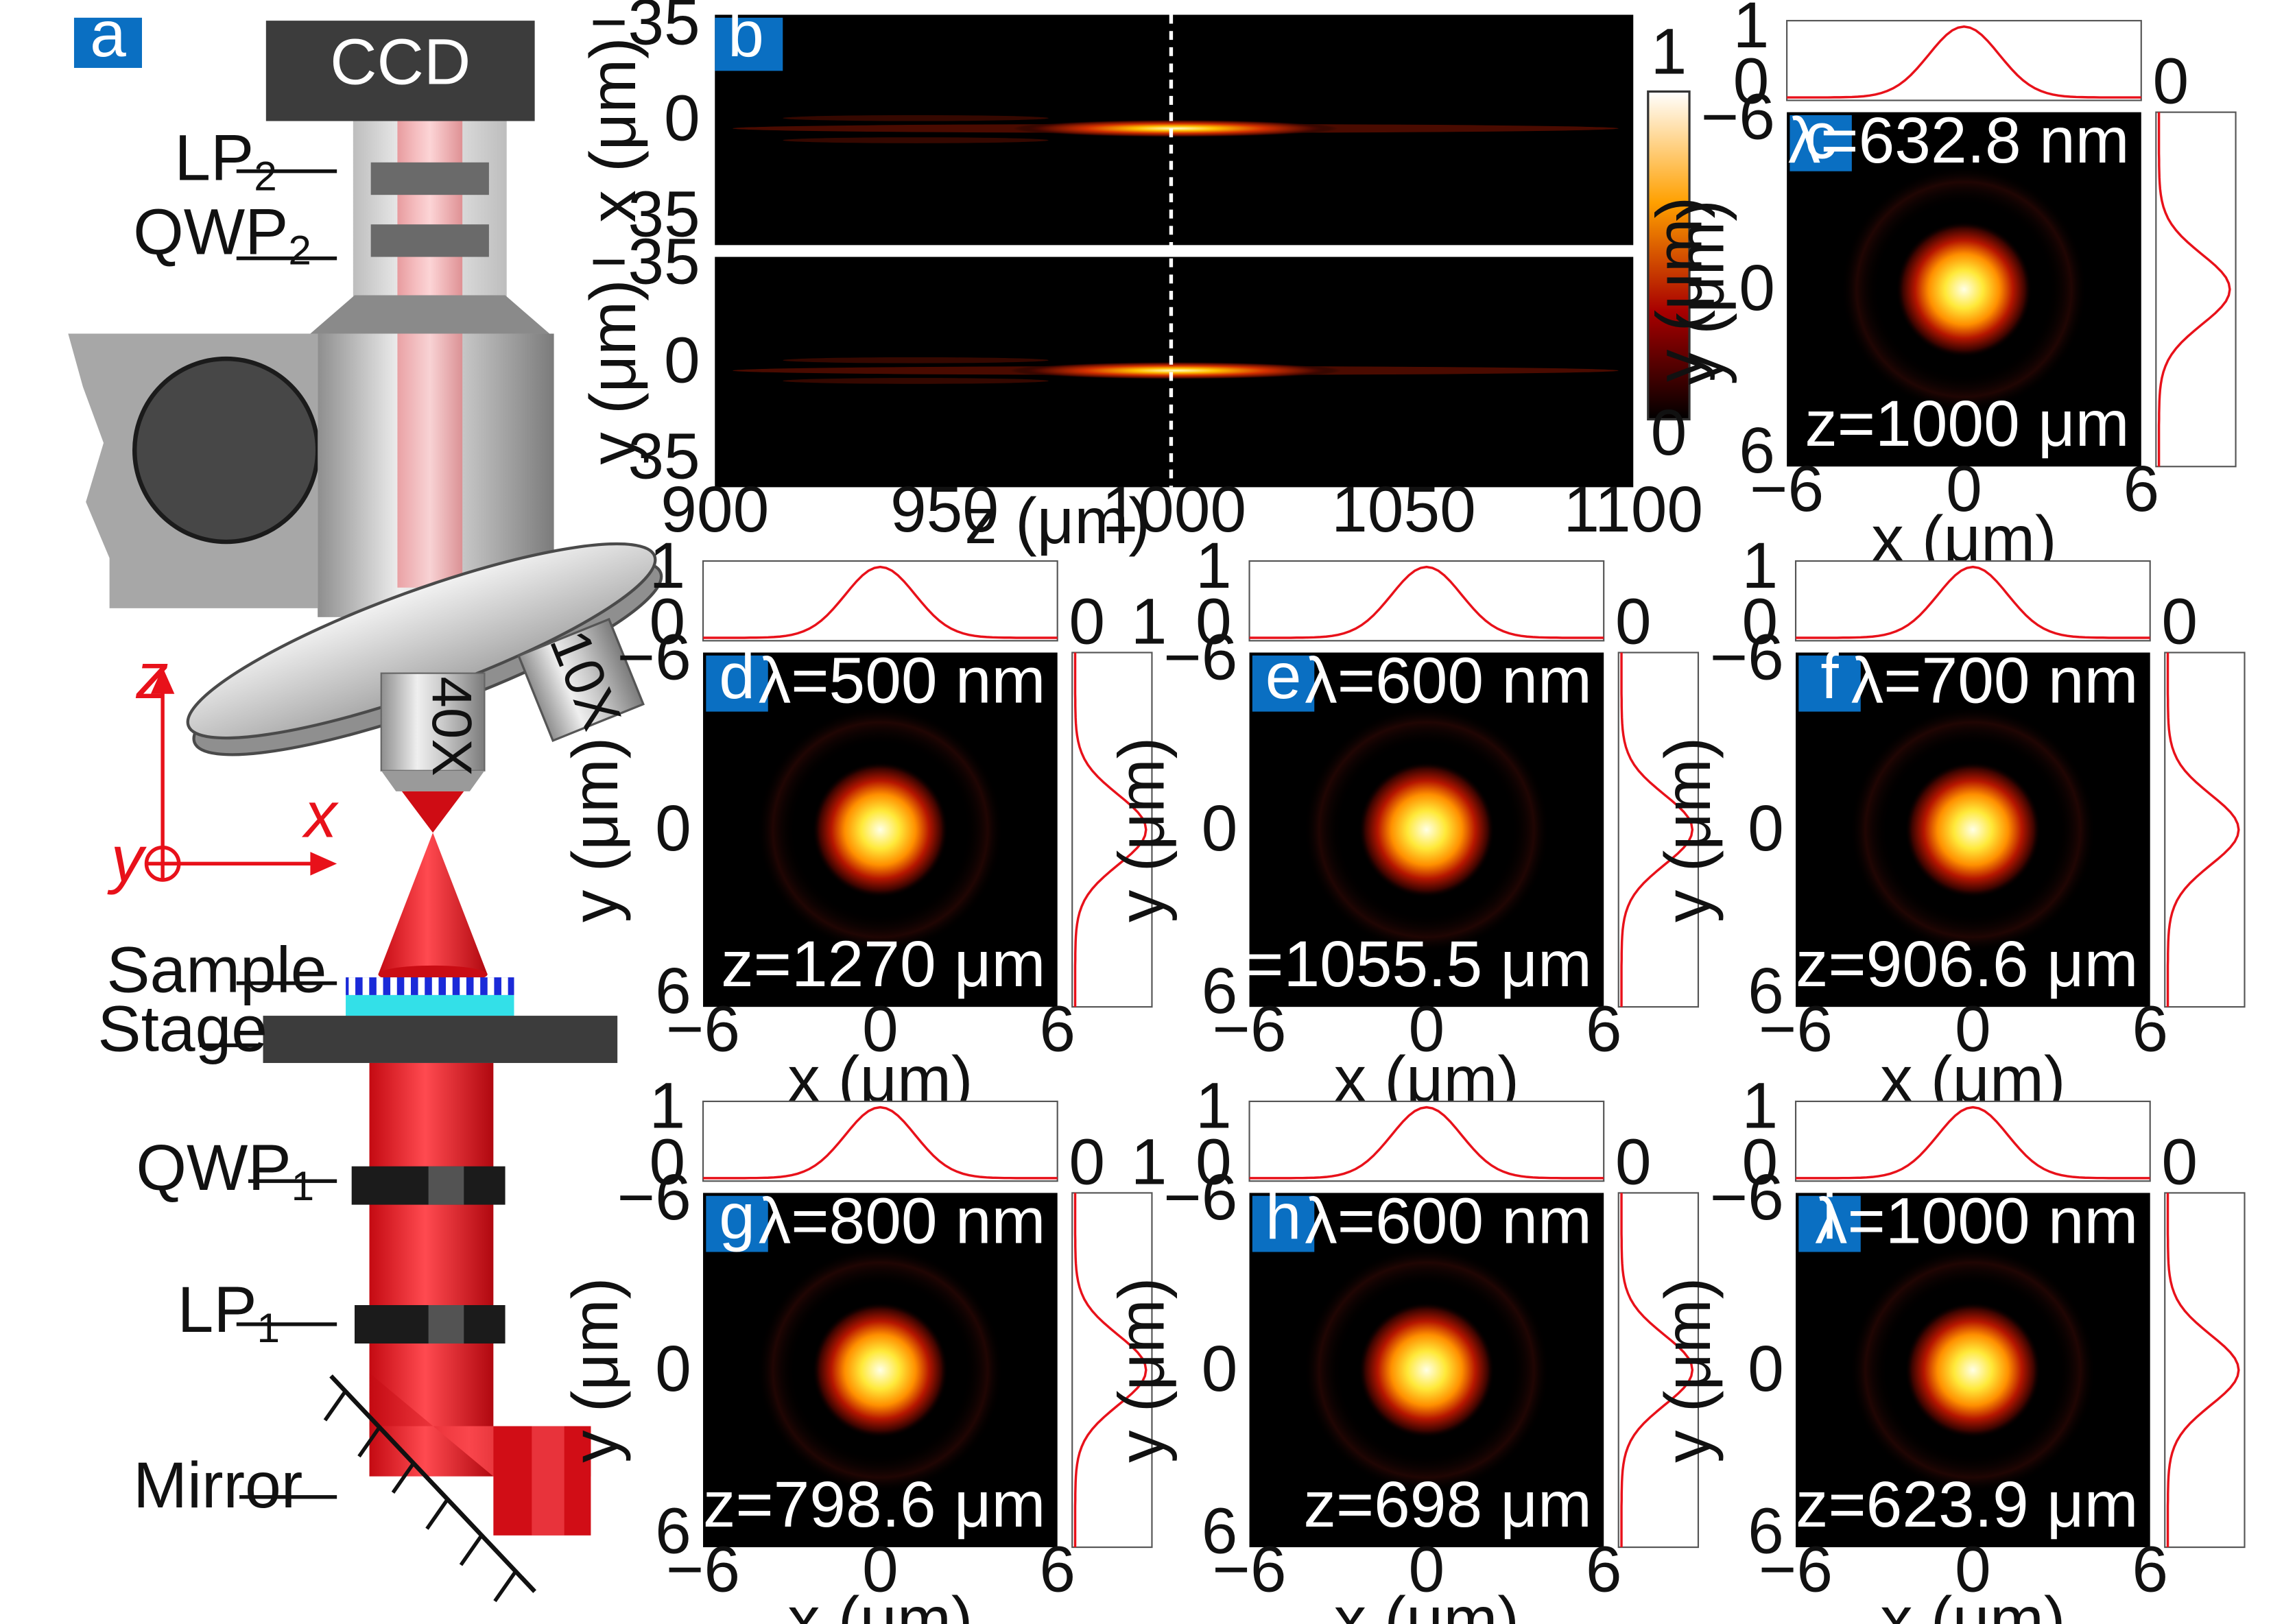 This screenshot has width=2295, height=1624. Describe the element at coordinates (222, 234) in the screenshot. I see `qwp2-label: QWP2` at that location.